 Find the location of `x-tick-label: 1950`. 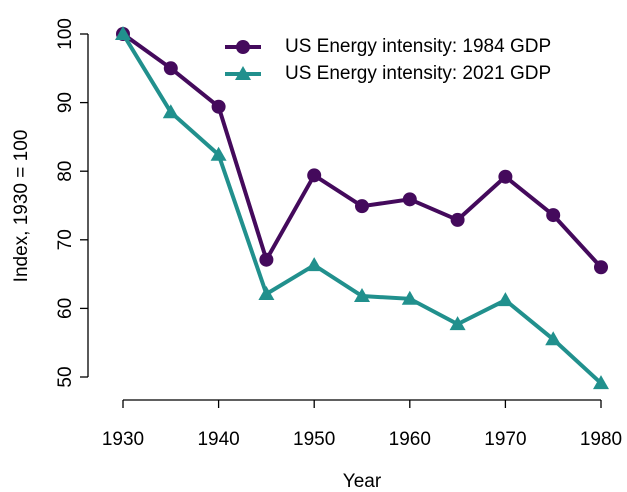

x-tick-label: 1950 is located at coordinates (314, 439).